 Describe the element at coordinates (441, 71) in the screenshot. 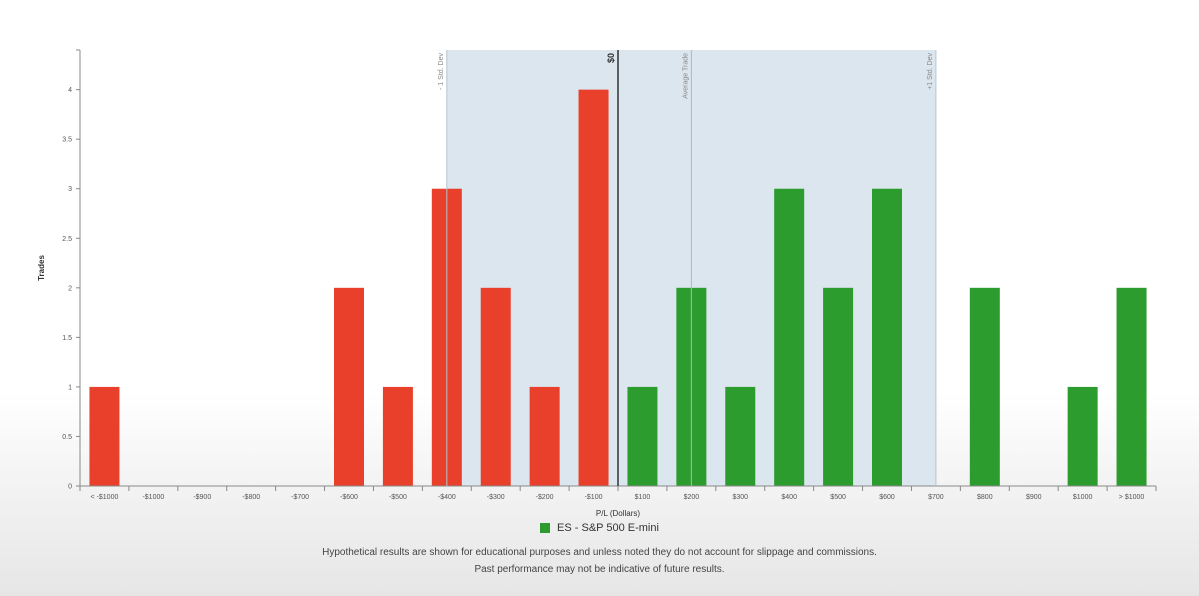

I see `minus-std-dev-label: - 1 Std. Dev` at that location.